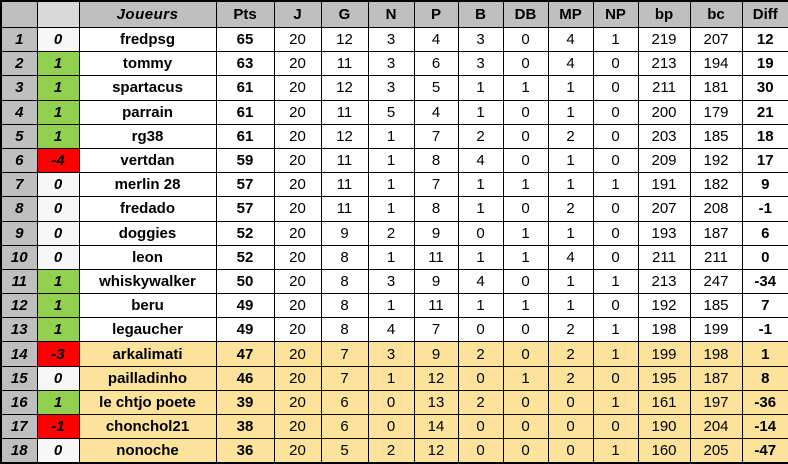  I want to click on cell-points: 52, so click(245, 257).